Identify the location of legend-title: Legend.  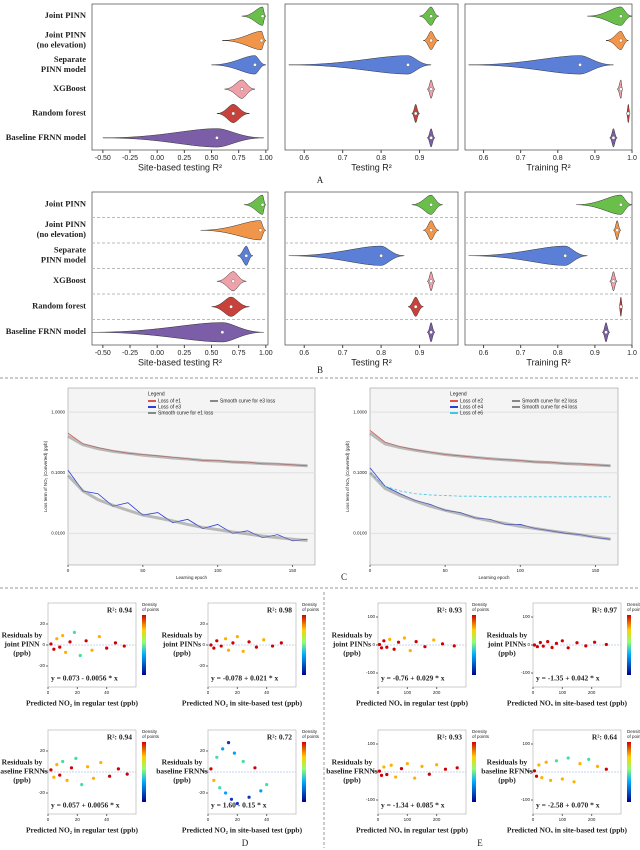
(458, 394).